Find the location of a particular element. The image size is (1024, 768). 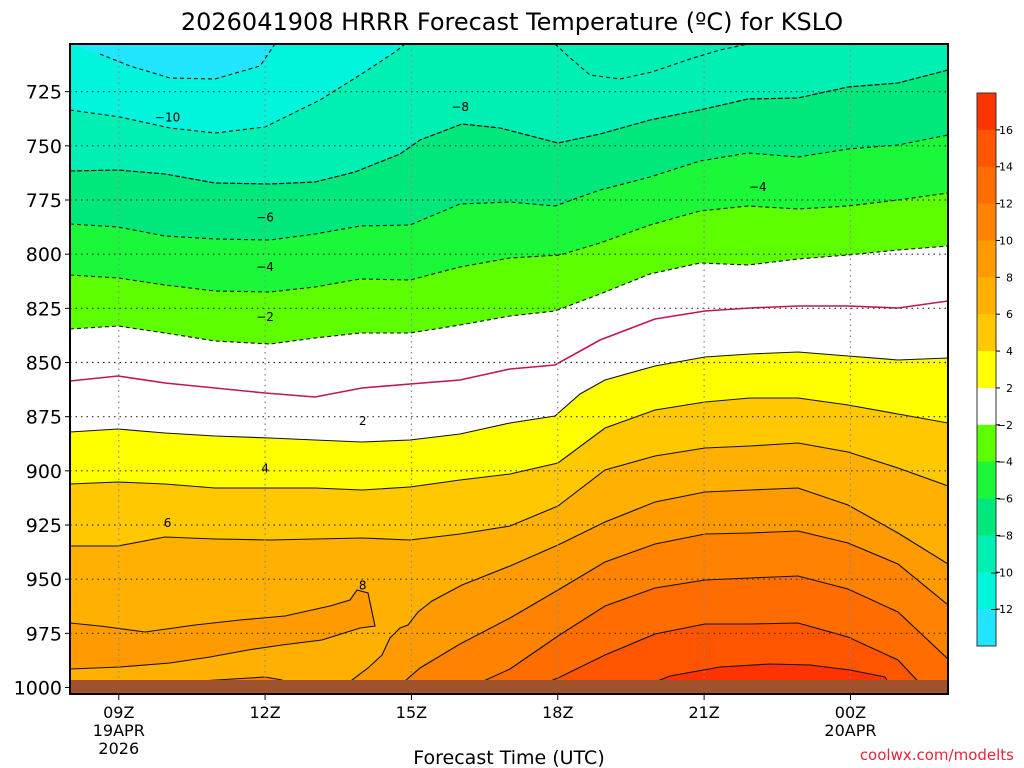

isotherm-10-right is located at coordinates (668, 612).